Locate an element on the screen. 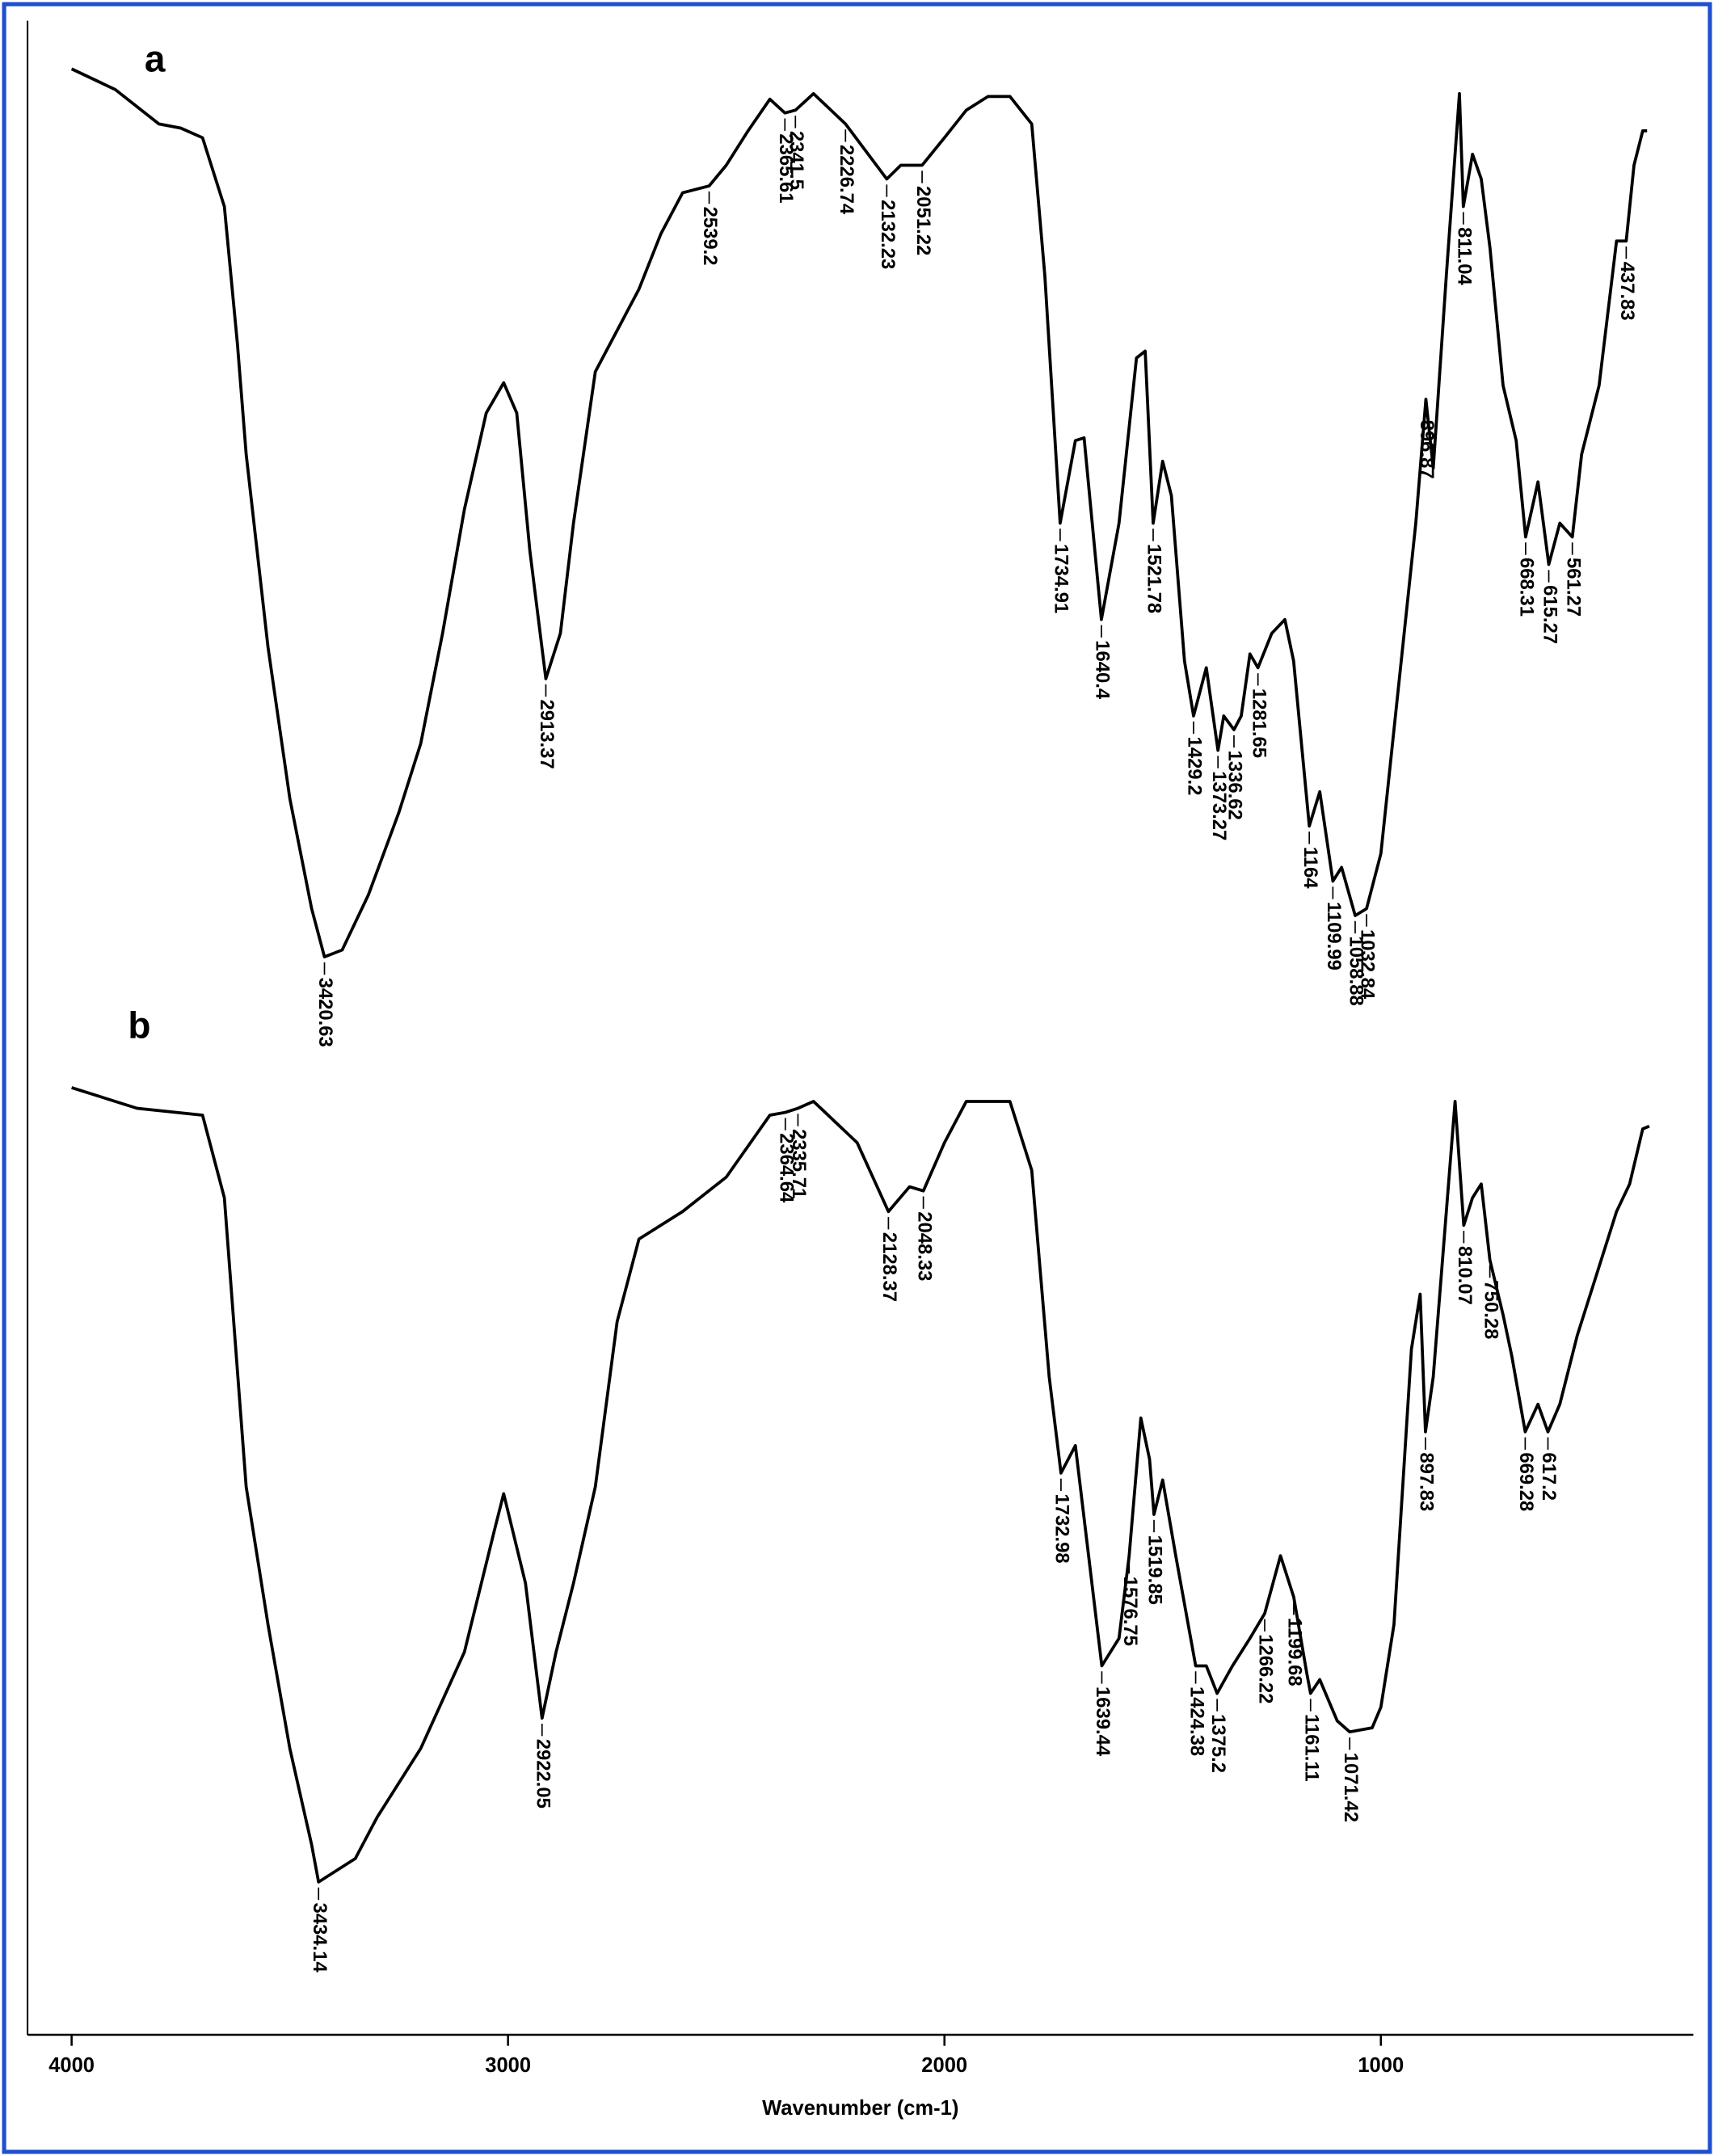 The width and height of the screenshot is (1714, 2156). peak-label: 1732.98 is located at coordinates (1062, 1528).